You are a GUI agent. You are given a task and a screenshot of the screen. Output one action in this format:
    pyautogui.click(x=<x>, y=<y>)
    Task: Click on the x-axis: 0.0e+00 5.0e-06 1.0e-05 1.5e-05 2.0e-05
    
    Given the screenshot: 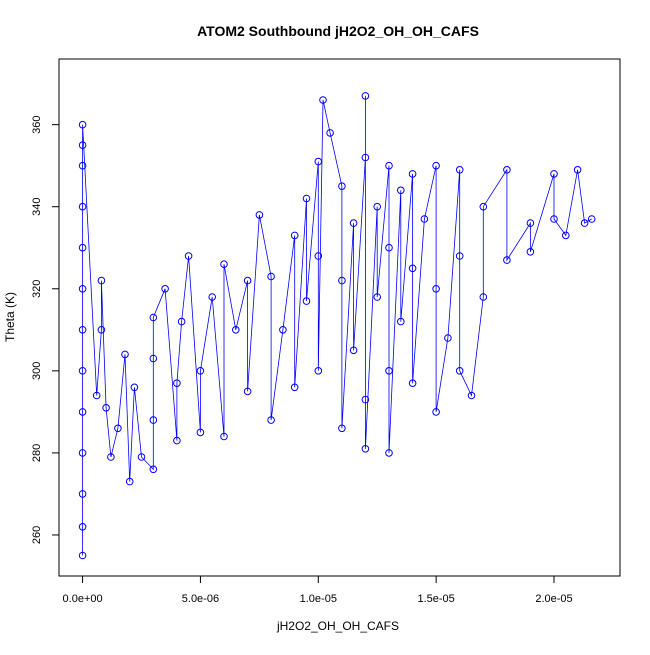 What is the action you would take?
    pyautogui.click(x=318, y=590)
    